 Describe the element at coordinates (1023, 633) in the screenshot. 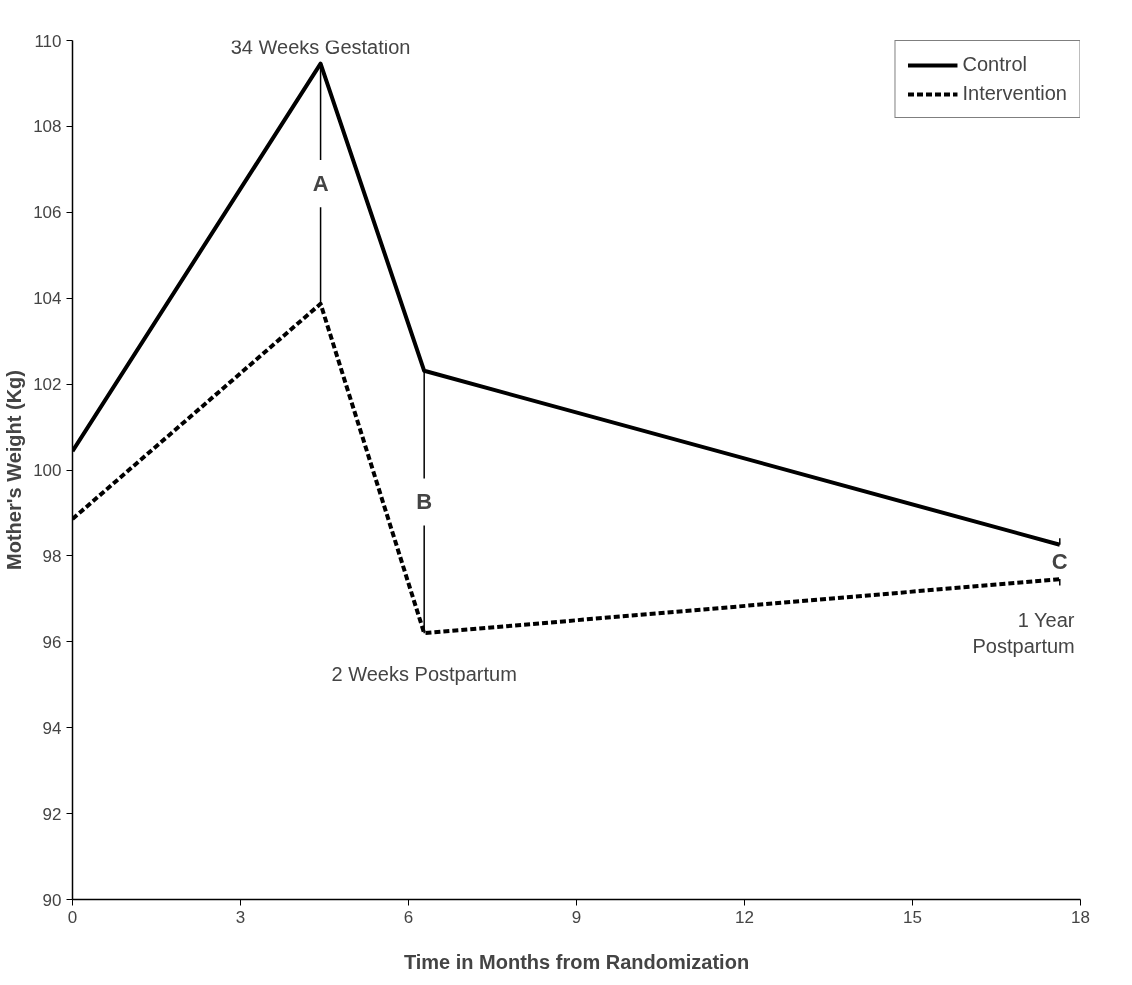

I see `annotation: 1 Year Postpartum` at that location.